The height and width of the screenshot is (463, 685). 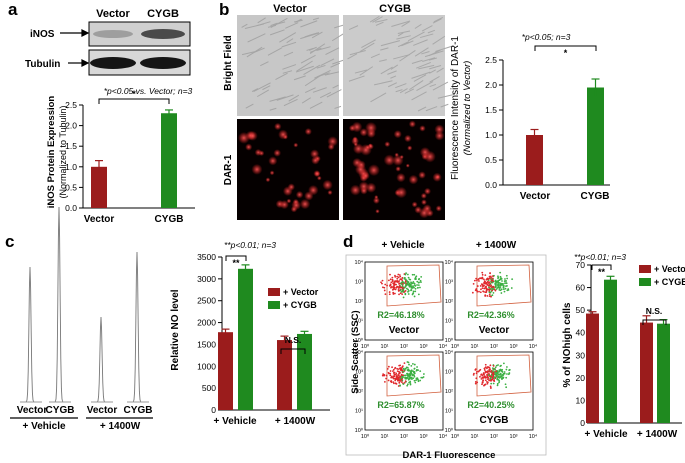 What do you see at coordinates (547, 123) in the screenshot?
I see `bar-chart-b: 0.0 0.5 1.0 1.5 2.0 2.5 Vector CYGB *` at bounding box center [547, 123].